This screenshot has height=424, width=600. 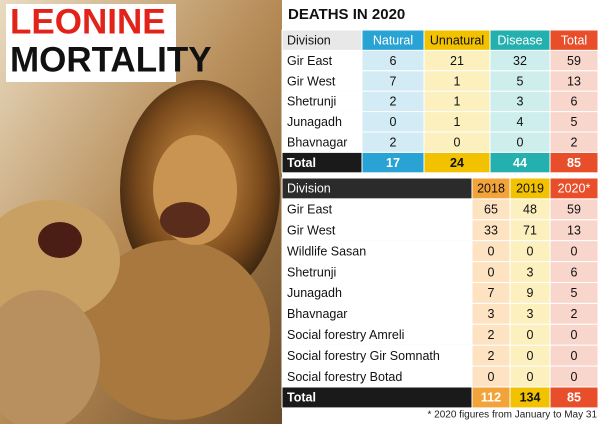 What do you see at coordinates (530, 189) in the screenshot?
I see `column-header: 2019` at bounding box center [530, 189].